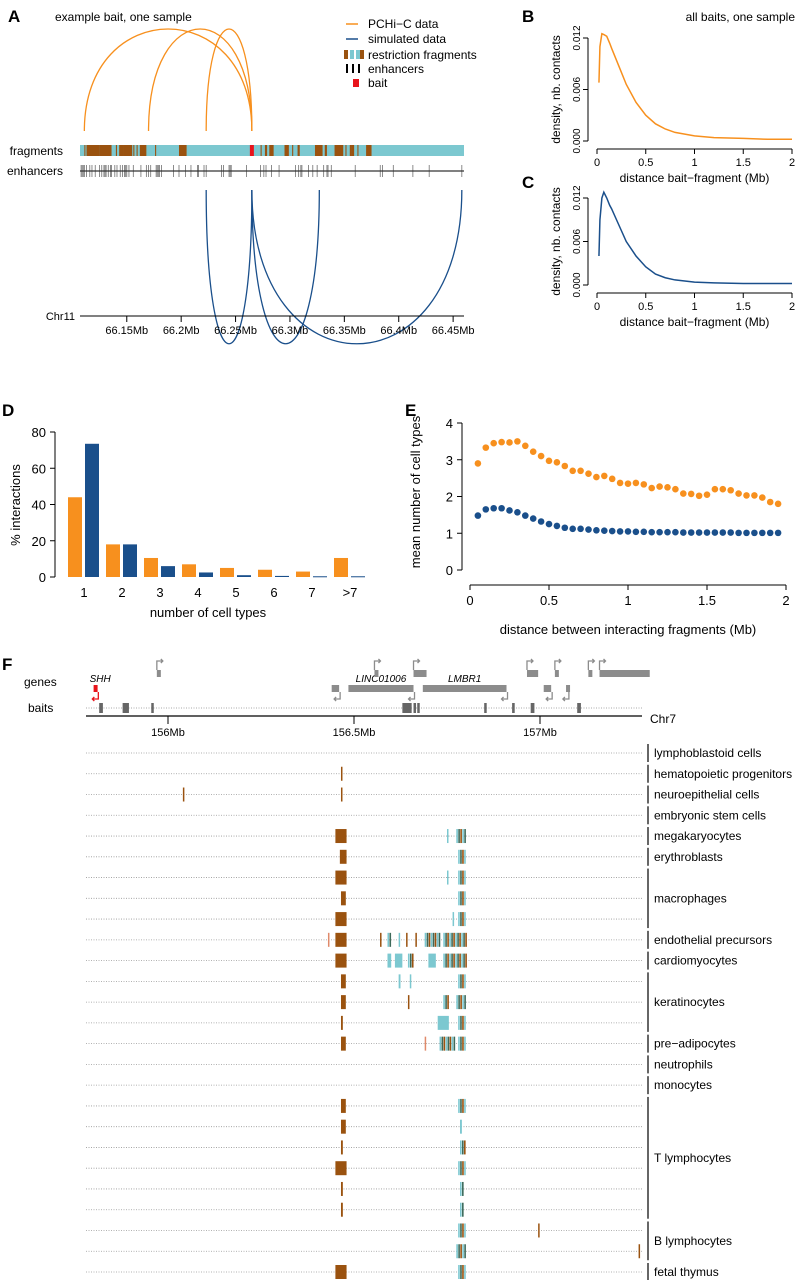 This screenshot has height=1280, width=804. I want to click on x-tick-label: 1.5, so click(743, 163).